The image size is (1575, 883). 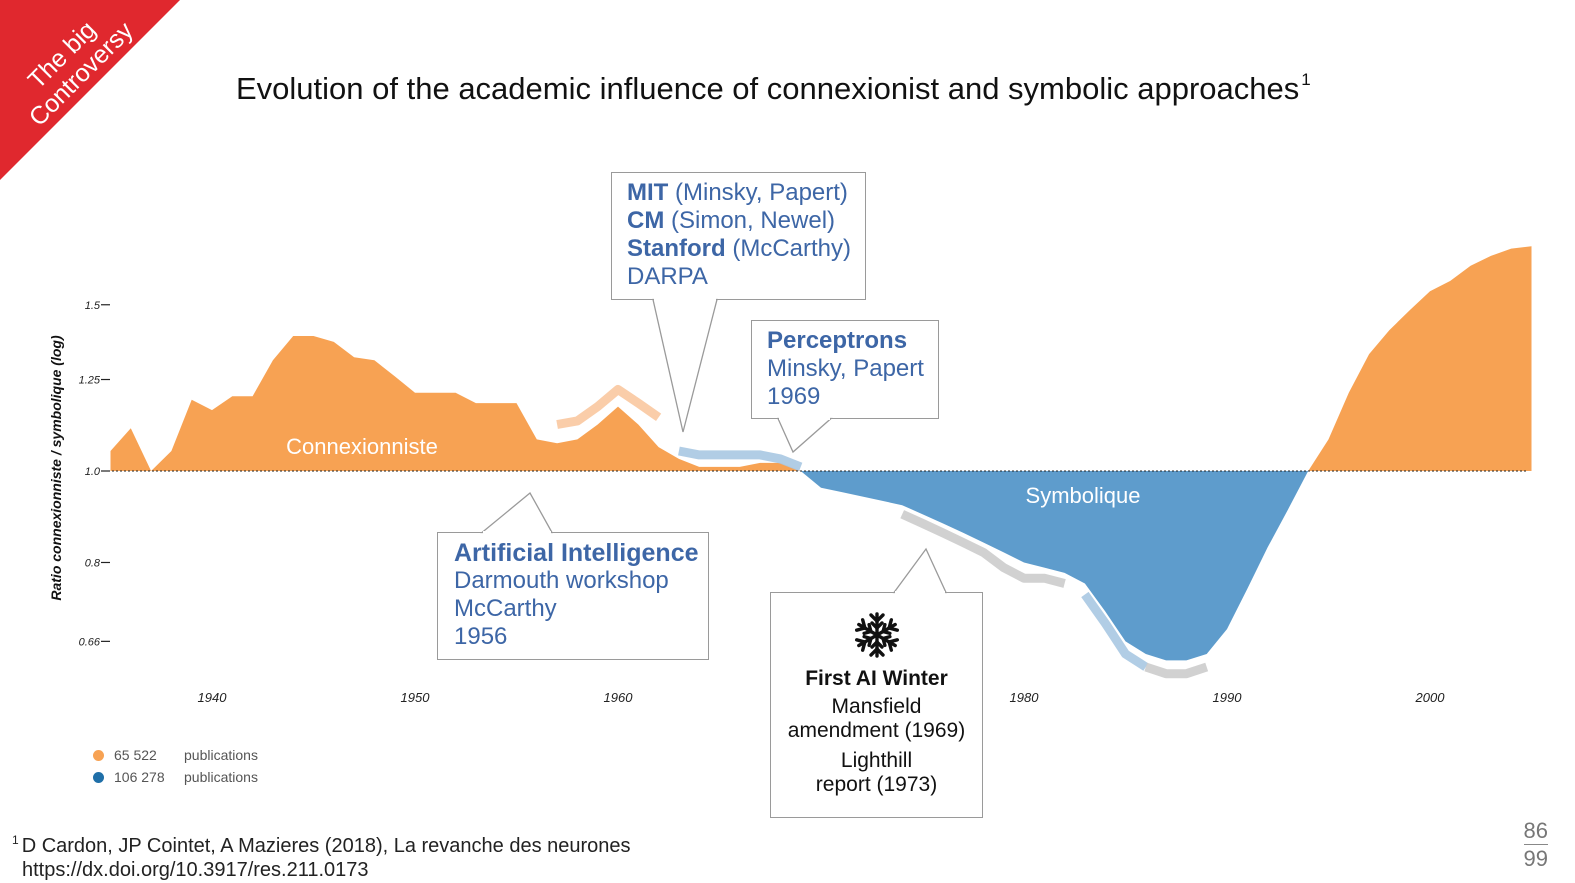 What do you see at coordinates (667, 276) in the screenshot?
I see `callout-darpa-text: DARPA` at bounding box center [667, 276].